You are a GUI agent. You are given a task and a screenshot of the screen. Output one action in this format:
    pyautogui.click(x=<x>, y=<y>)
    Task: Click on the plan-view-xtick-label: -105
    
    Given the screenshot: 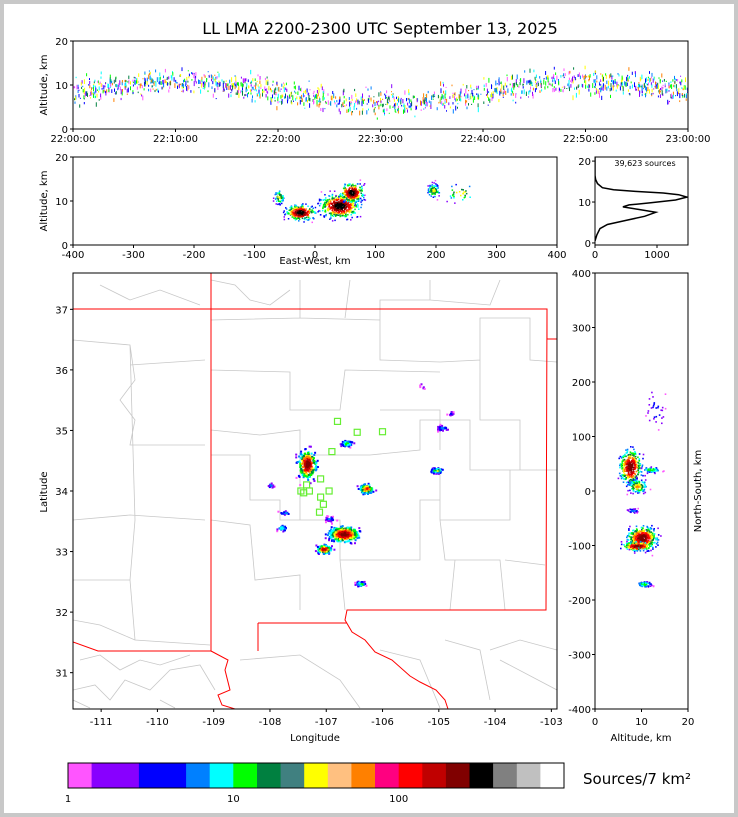 What is the action you would take?
    pyautogui.click(x=438, y=722)
    